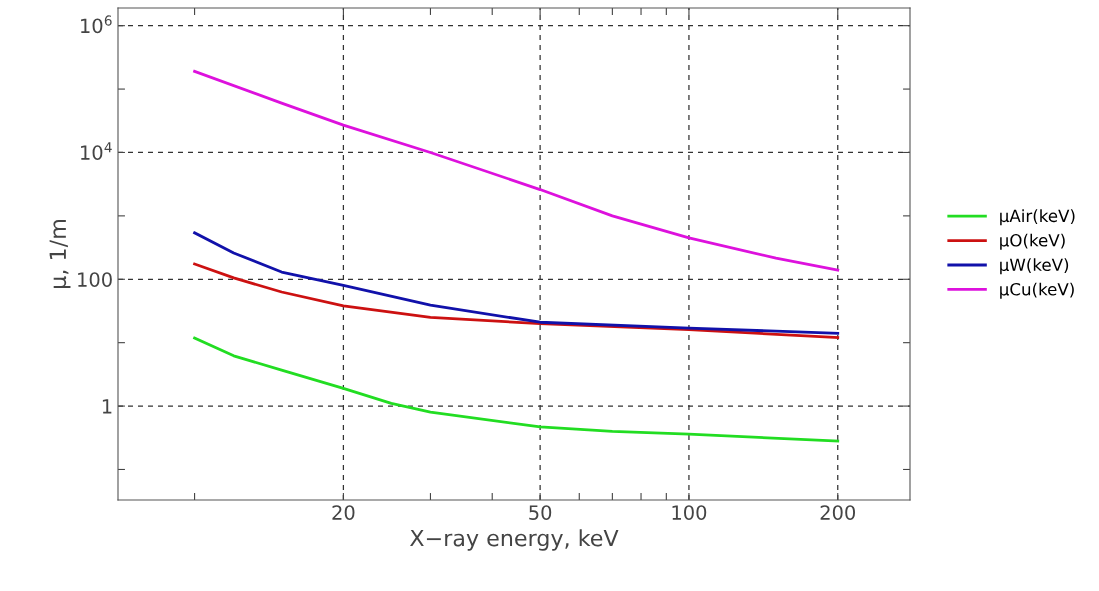 The height and width of the screenshot is (591, 1099). Describe the element at coordinates (540, 512) in the screenshot. I see `x-tick-label: 50` at that location.